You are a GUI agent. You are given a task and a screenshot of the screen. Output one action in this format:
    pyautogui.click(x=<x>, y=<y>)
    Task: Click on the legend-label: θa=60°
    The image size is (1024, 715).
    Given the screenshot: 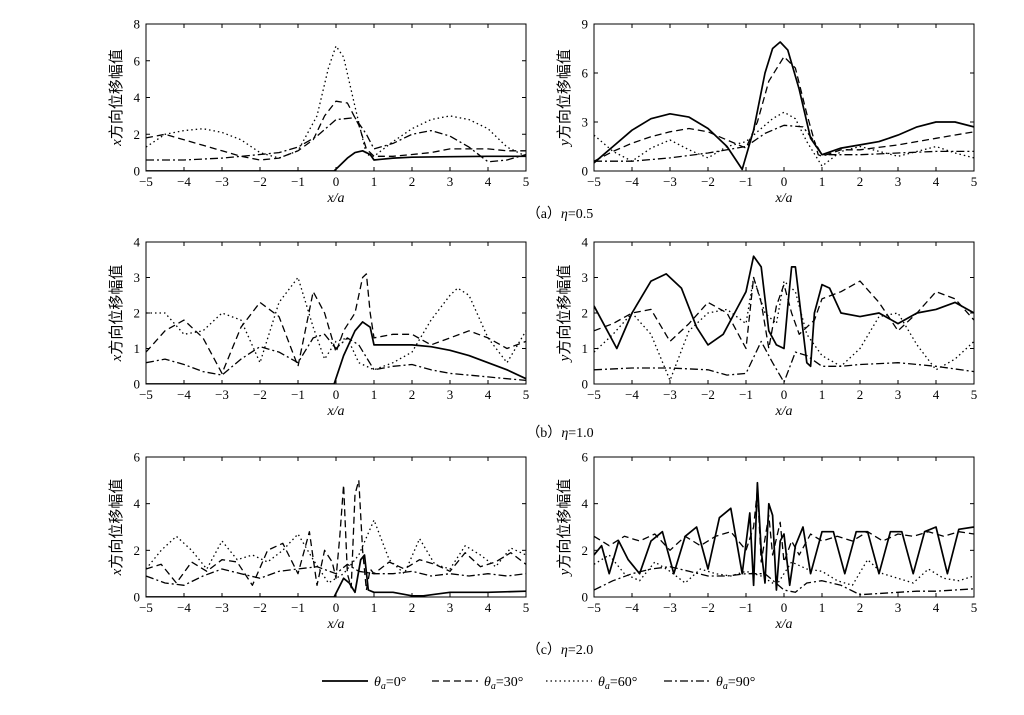 What is the action you would take?
    pyautogui.click(x=617, y=683)
    